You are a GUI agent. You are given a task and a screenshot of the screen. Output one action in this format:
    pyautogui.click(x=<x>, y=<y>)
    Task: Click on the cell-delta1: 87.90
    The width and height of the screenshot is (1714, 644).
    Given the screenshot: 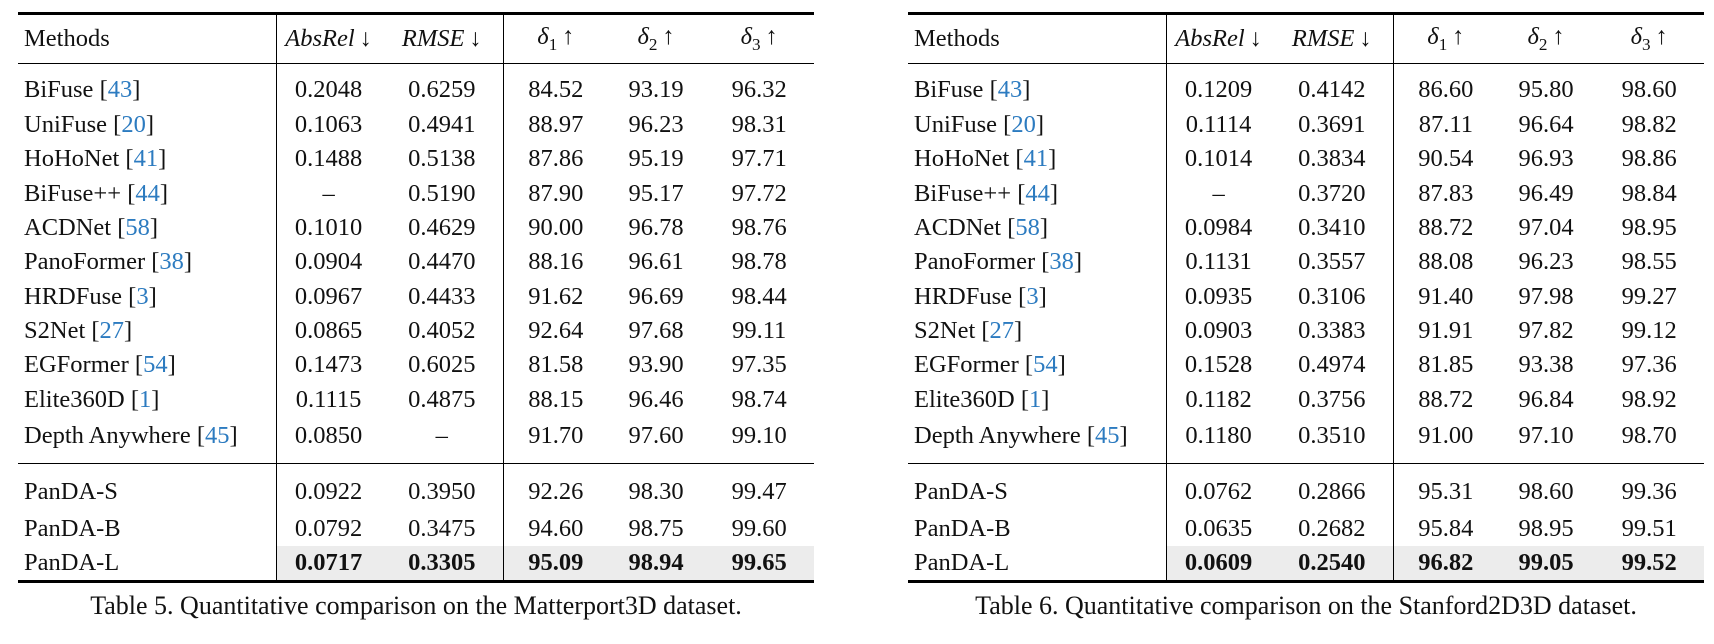 What is the action you would take?
    pyautogui.click(x=555, y=193)
    